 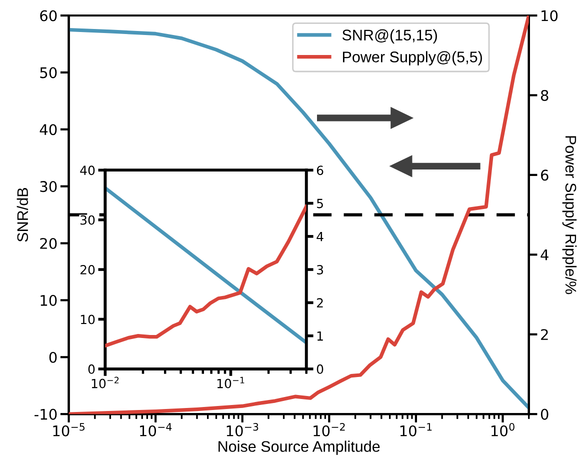 I want to click on x-axis-title: Noise Source Amplitude, so click(x=299, y=447).